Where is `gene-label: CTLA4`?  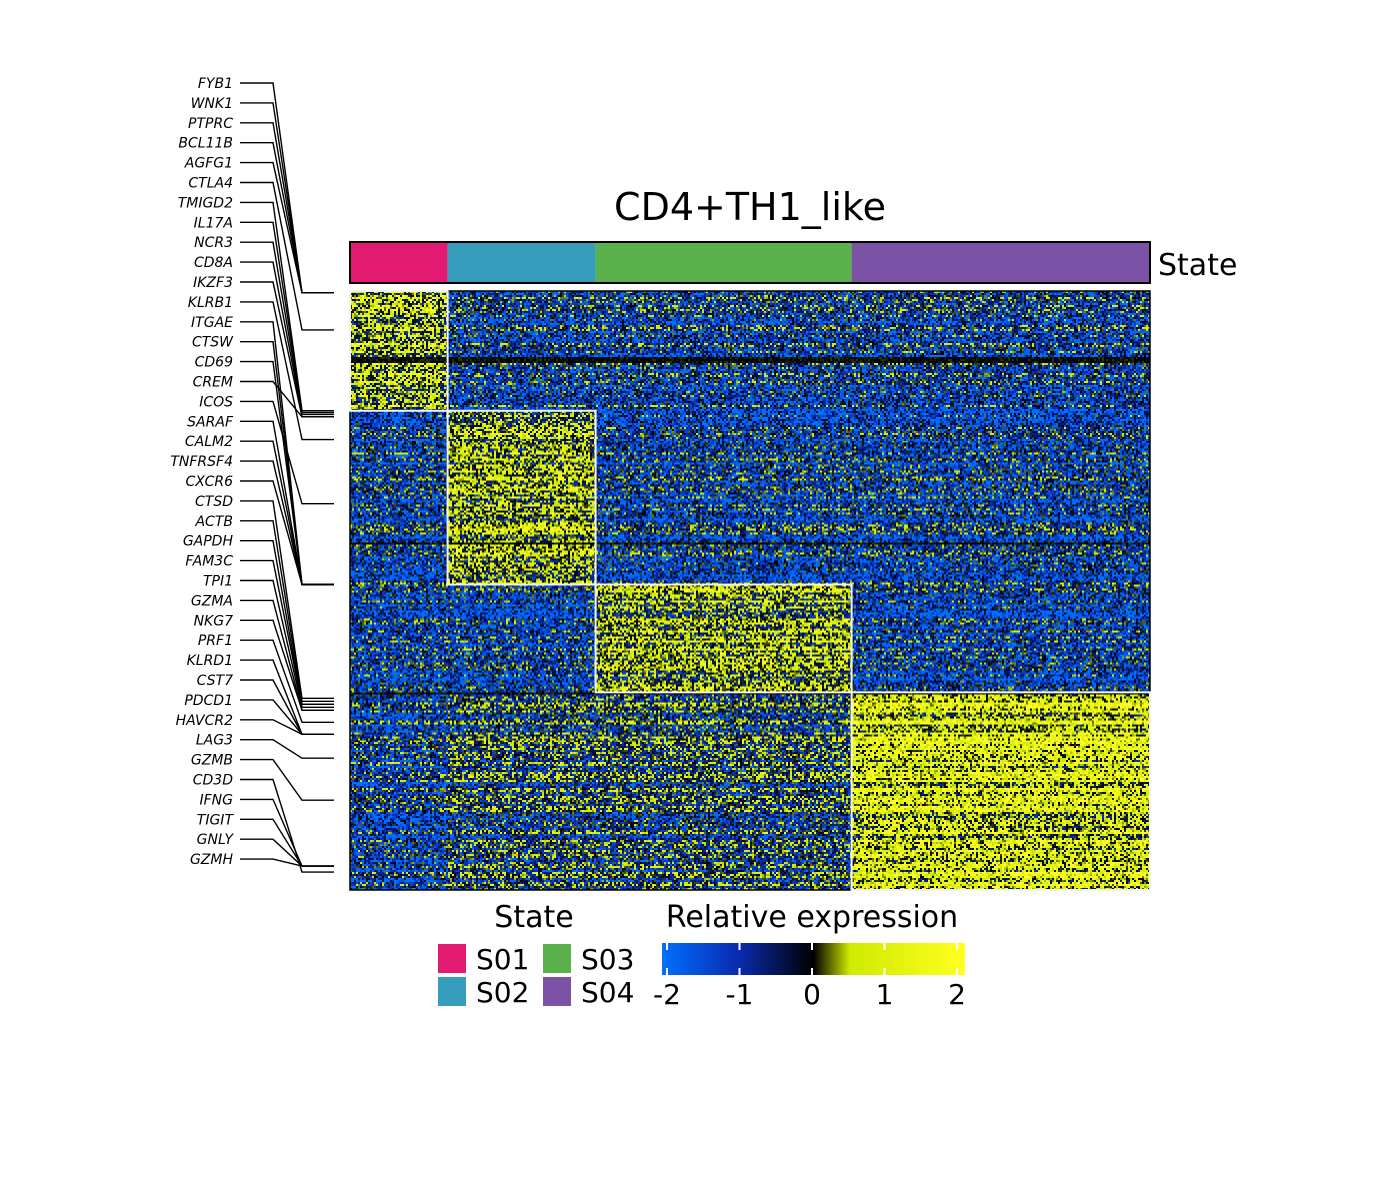
gene-label: CTLA4 is located at coordinates (210, 184).